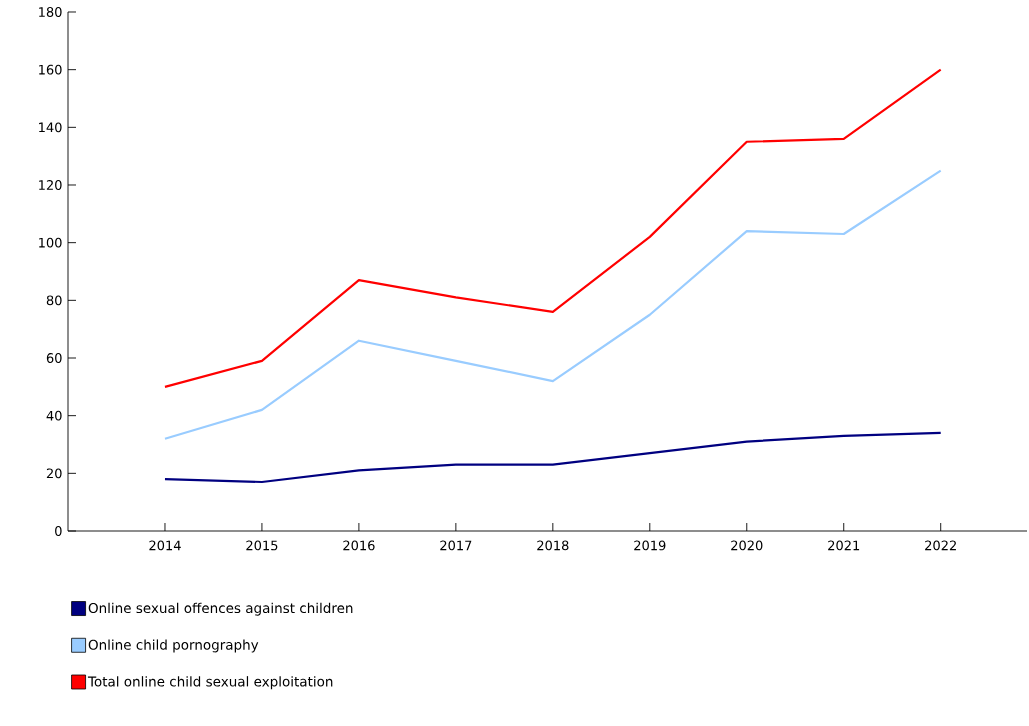 The height and width of the screenshot is (726, 1029). Describe the element at coordinates (552, 457) in the screenshot. I see `line-series` at that location.